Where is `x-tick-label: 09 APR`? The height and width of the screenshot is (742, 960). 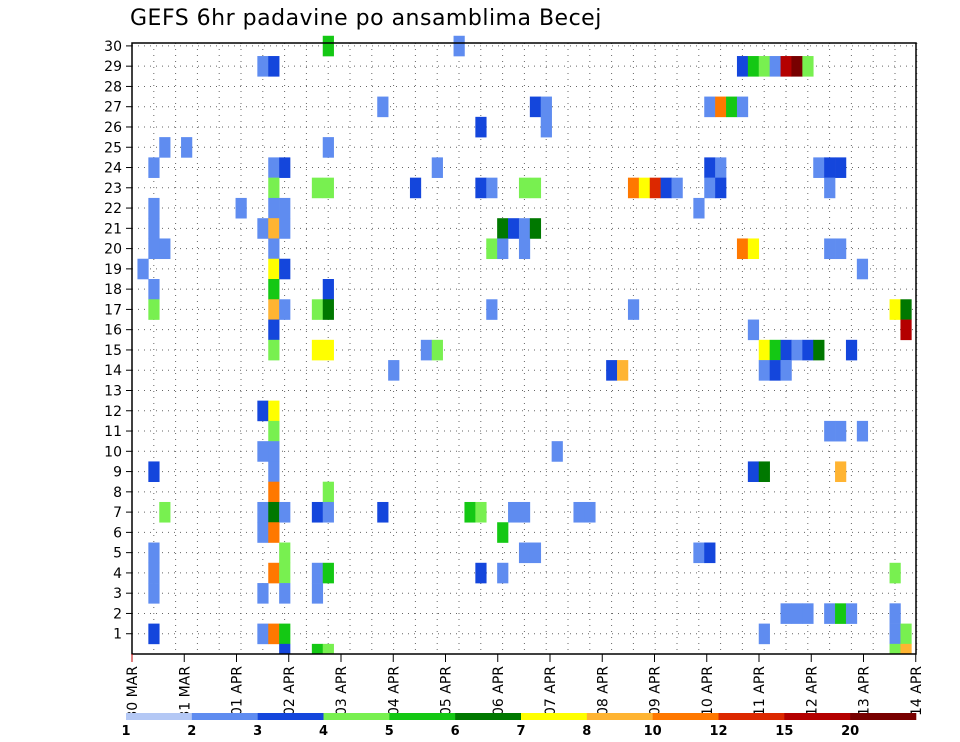
x-tick-label: 09 APR is located at coordinates (656, 691).